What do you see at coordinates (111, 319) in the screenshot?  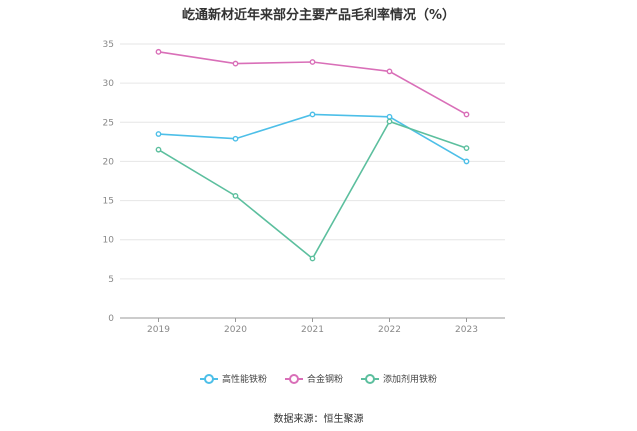 I see `y-tick-label: 0` at bounding box center [111, 319].